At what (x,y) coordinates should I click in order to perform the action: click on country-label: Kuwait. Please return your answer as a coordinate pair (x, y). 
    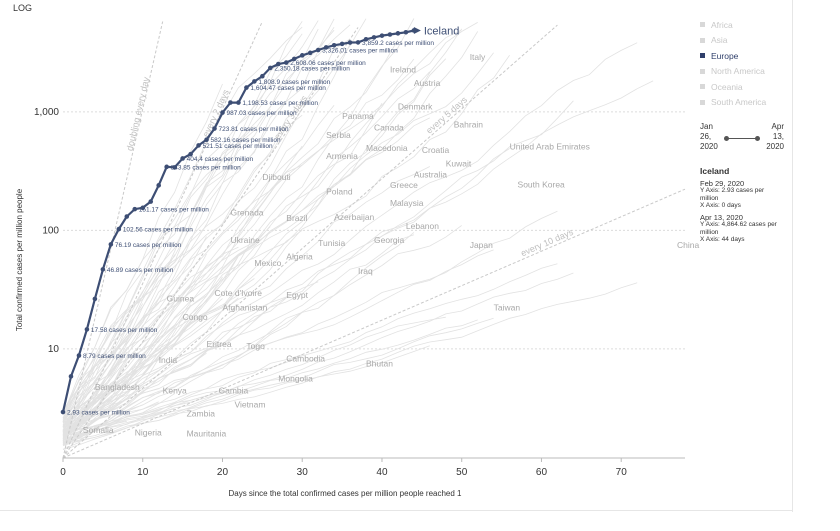
    Looking at the image, I should click on (459, 164).